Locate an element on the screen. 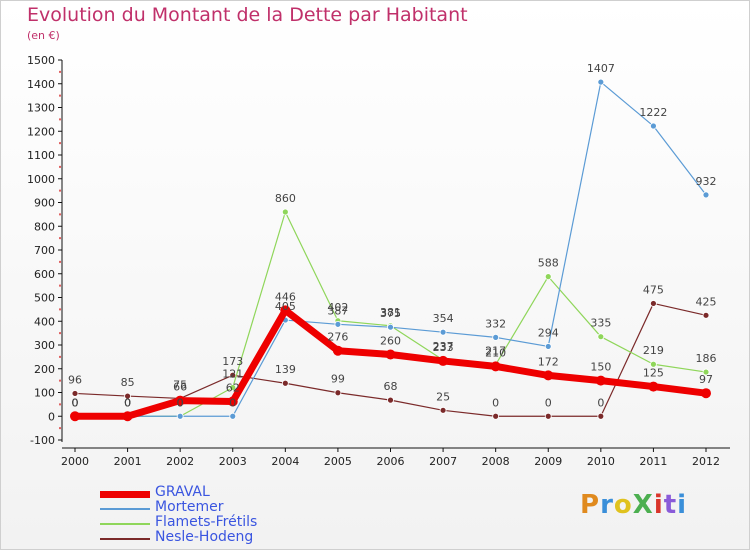 This screenshot has height=550, width=750. data-label: 85 is located at coordinates (128, 382).